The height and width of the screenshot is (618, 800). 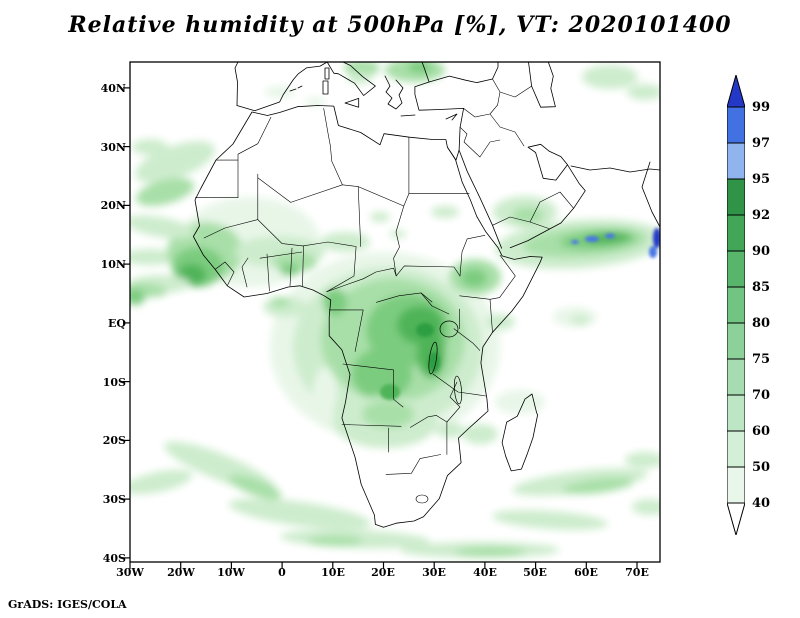 I want to click on lat-tick-label: 10N, so click(x=113, y=264).